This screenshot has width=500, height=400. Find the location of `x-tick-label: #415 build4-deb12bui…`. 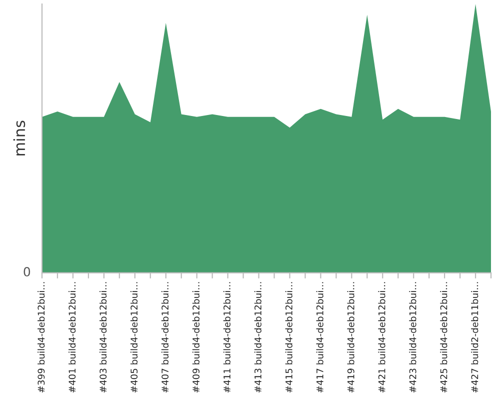

x-tick-label: #415 build4-deb12bui… is located at coordinates (288, 337).